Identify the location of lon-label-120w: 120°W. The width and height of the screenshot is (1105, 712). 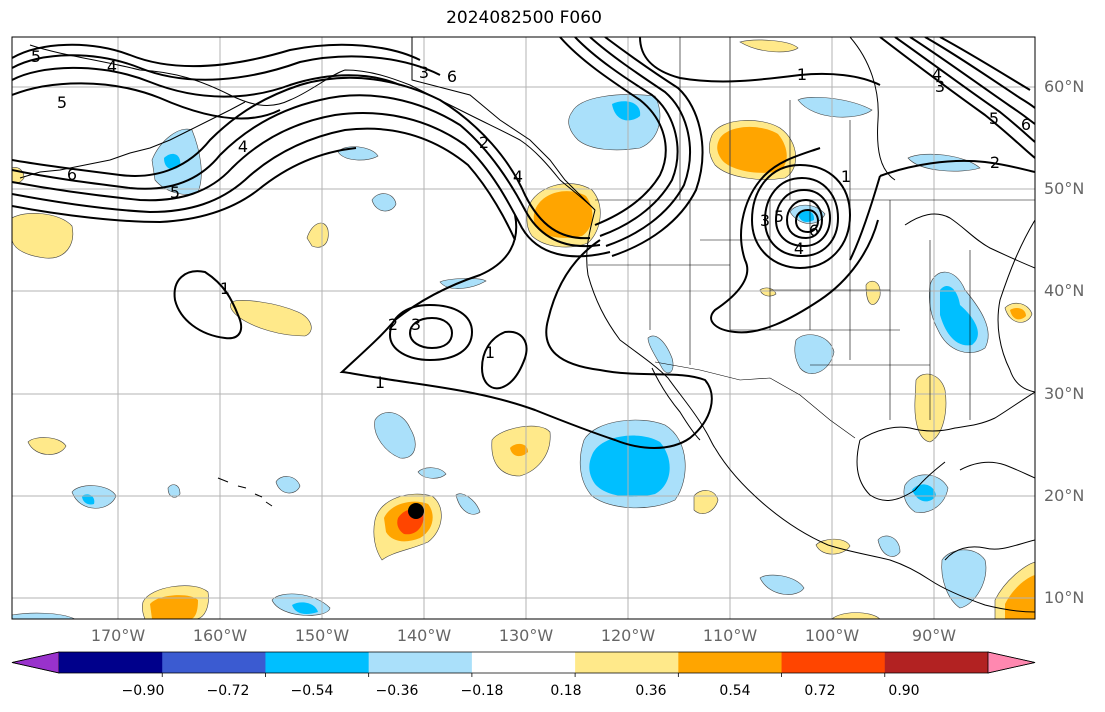
(628, 635).